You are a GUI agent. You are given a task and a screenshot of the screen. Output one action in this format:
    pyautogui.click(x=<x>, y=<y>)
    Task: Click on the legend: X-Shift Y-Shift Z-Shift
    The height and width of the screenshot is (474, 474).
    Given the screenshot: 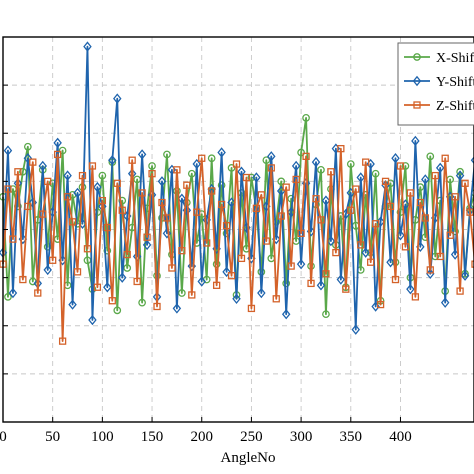 What is the action you would take?
    pyautogui.click(x=435, y=84)
    